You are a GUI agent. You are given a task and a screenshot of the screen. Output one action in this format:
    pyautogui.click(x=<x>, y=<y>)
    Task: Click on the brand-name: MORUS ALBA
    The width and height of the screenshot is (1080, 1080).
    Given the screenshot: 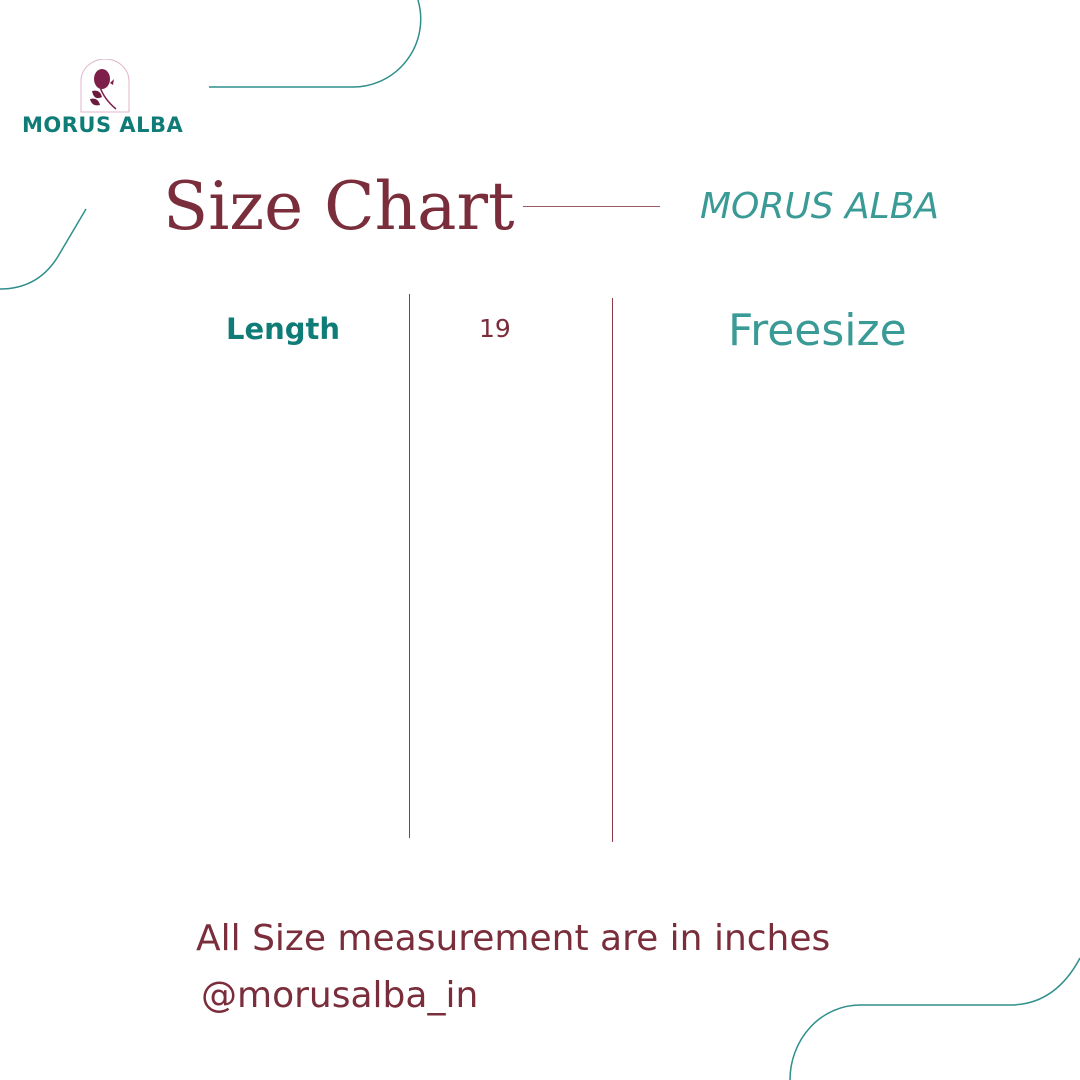 What is the action you would take?
    pyautogui.click(x=103, y=125)
    